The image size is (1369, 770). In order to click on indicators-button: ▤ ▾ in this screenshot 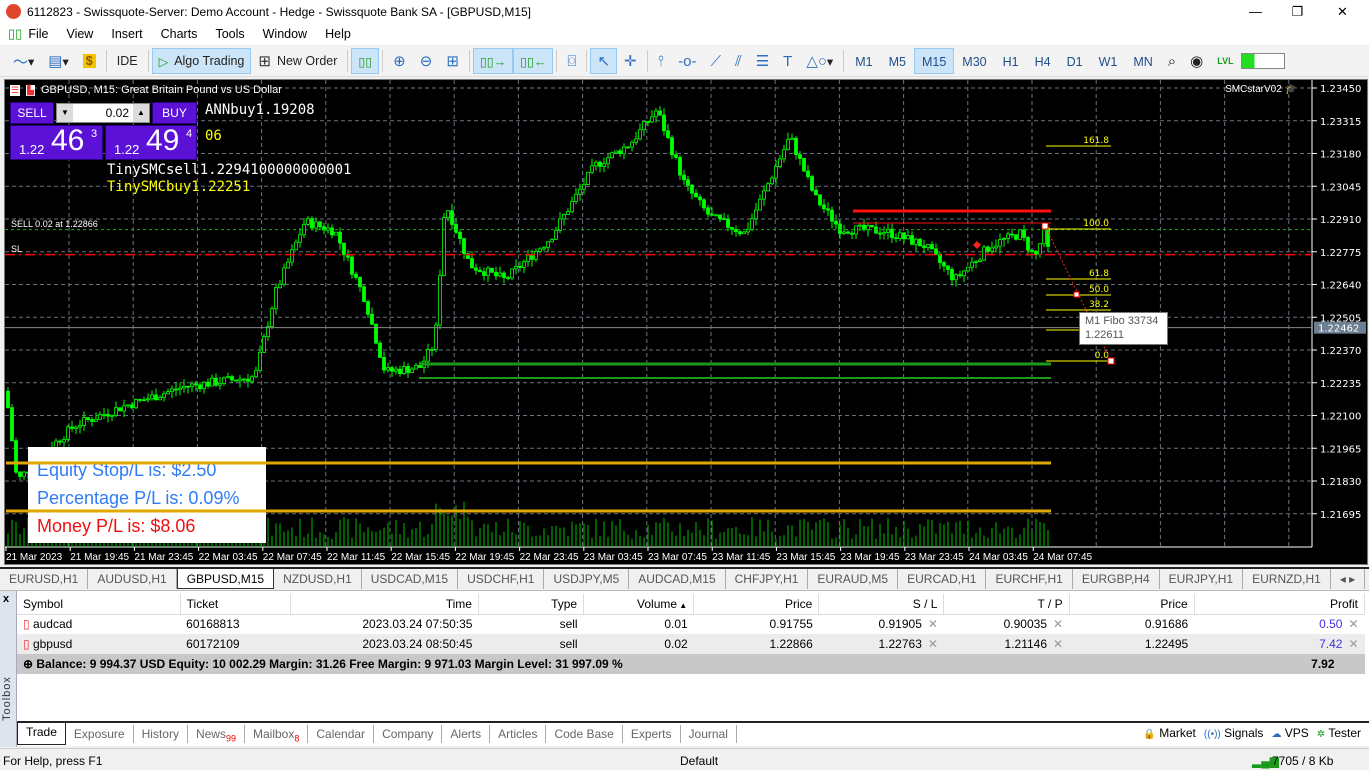, I will do `click(58, 61)`.